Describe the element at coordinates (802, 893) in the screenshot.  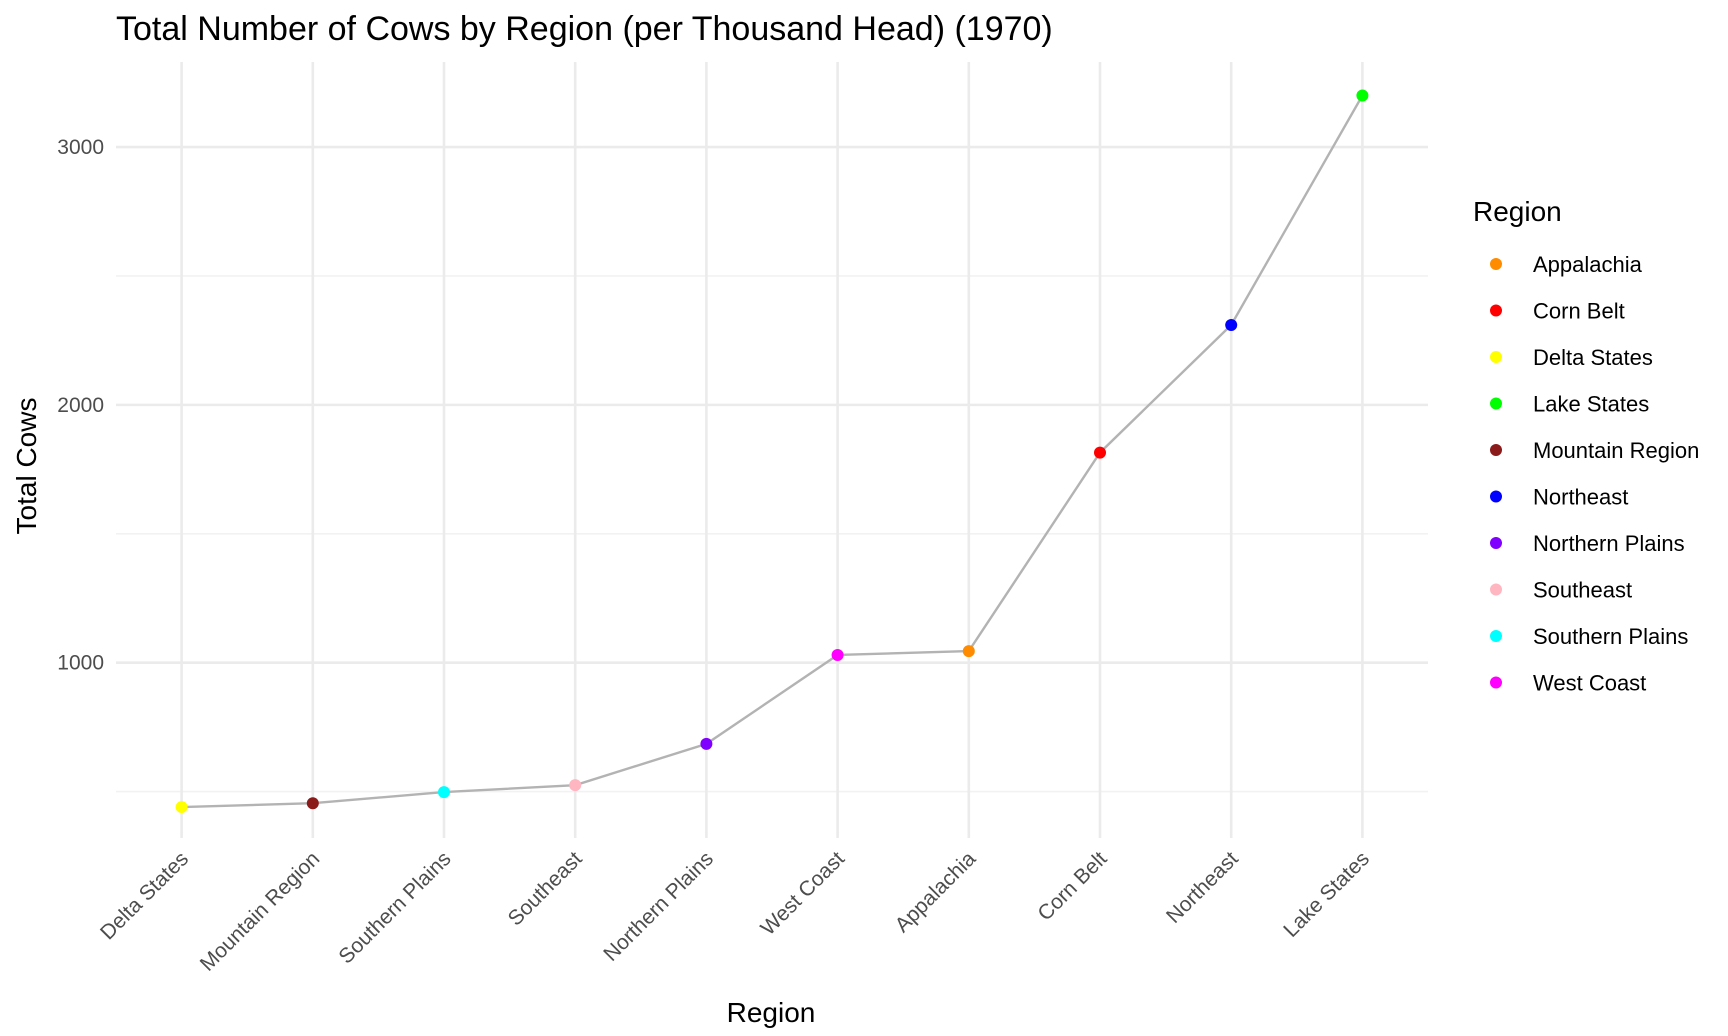
I see `x-tick-label: West Coast` at that location.